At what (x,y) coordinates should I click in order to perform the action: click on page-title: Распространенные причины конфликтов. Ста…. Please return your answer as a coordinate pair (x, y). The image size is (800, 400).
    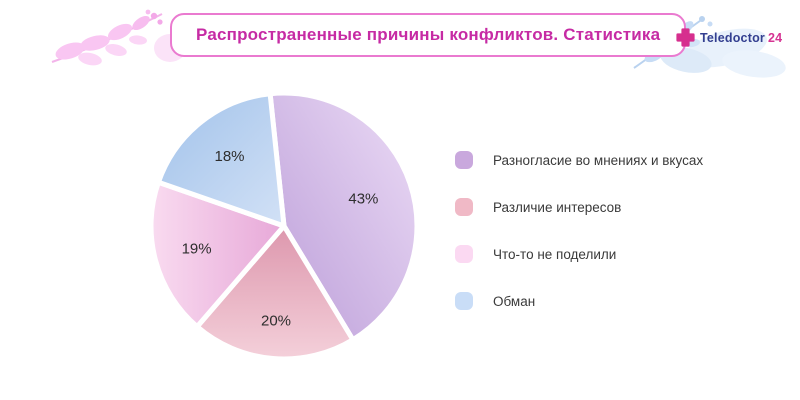
    Looking at the image, I should click on (428, 35).